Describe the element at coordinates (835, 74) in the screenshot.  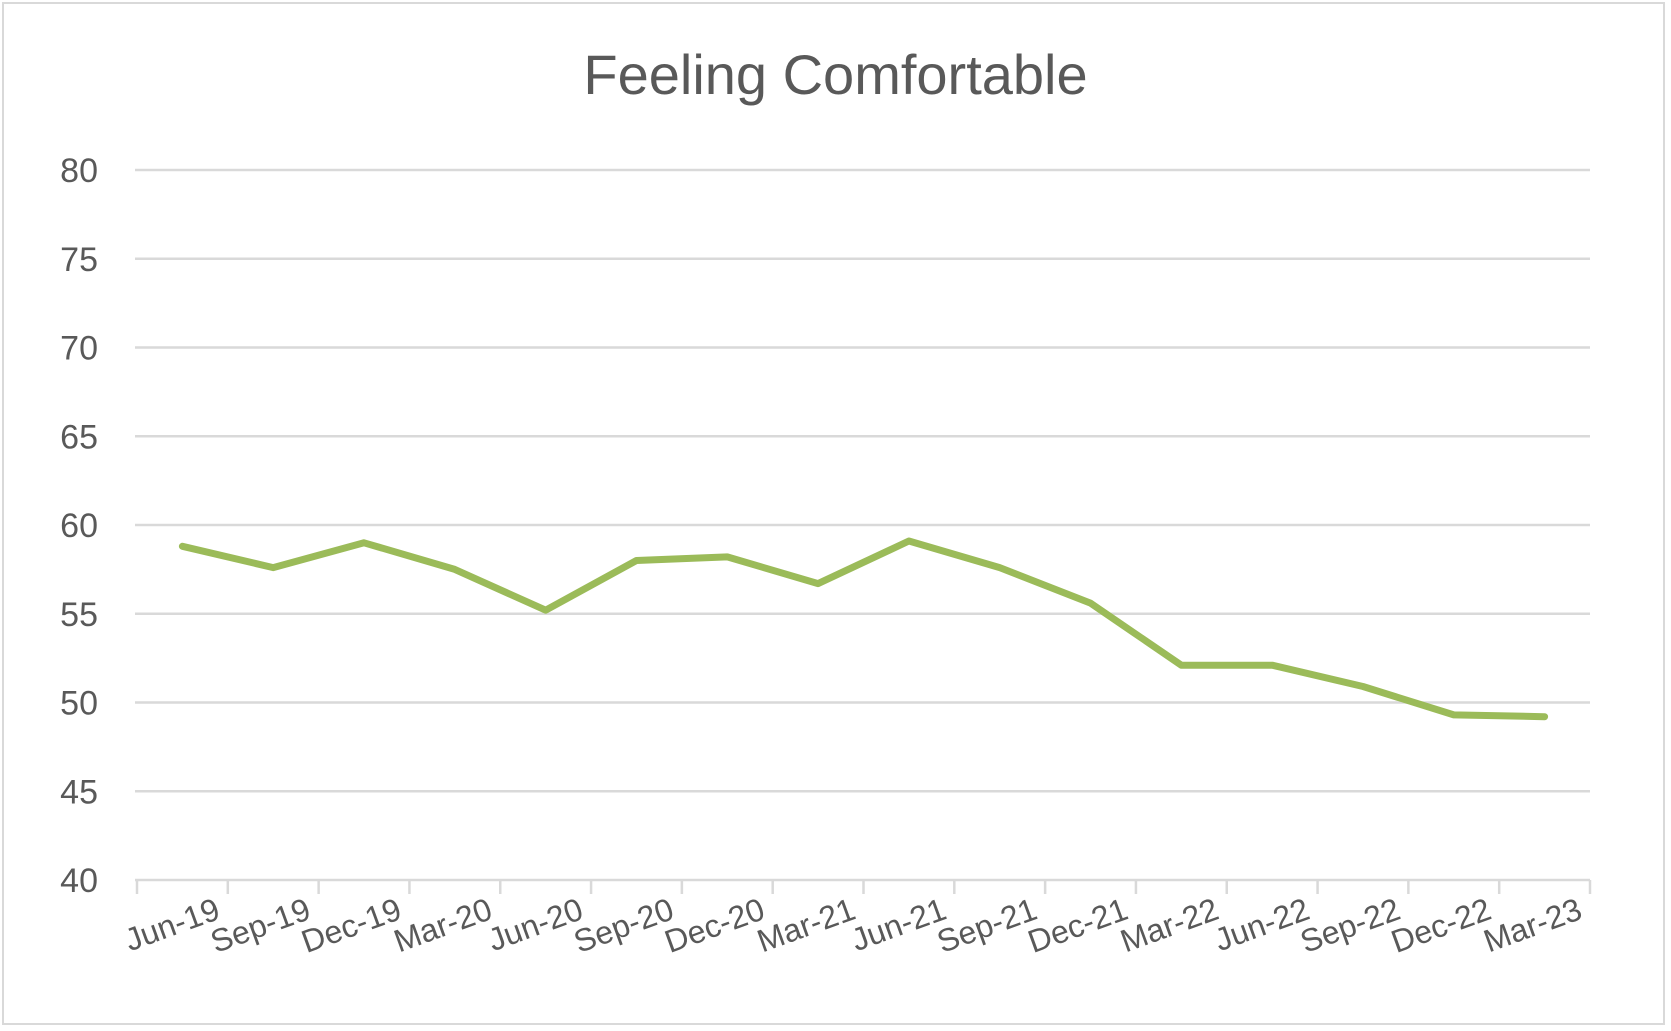
I see `chart-title: Feeling Comfortable` at that location.